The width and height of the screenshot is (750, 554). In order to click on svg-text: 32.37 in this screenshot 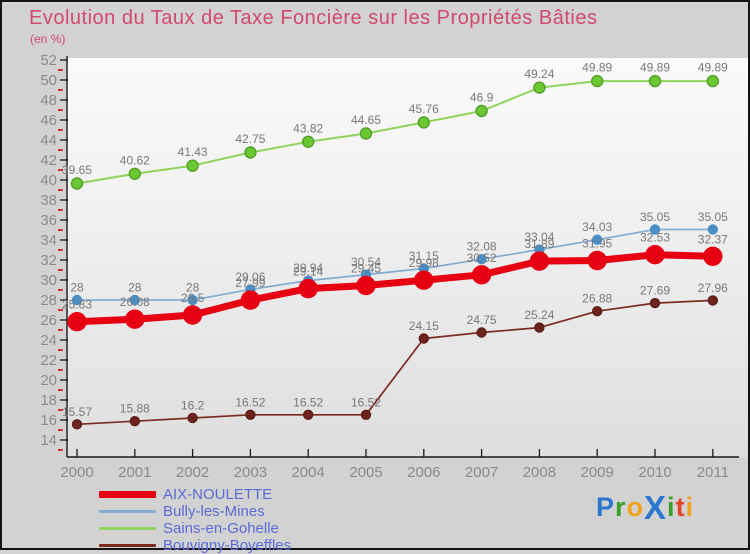, I will do `click(713, 239)`.